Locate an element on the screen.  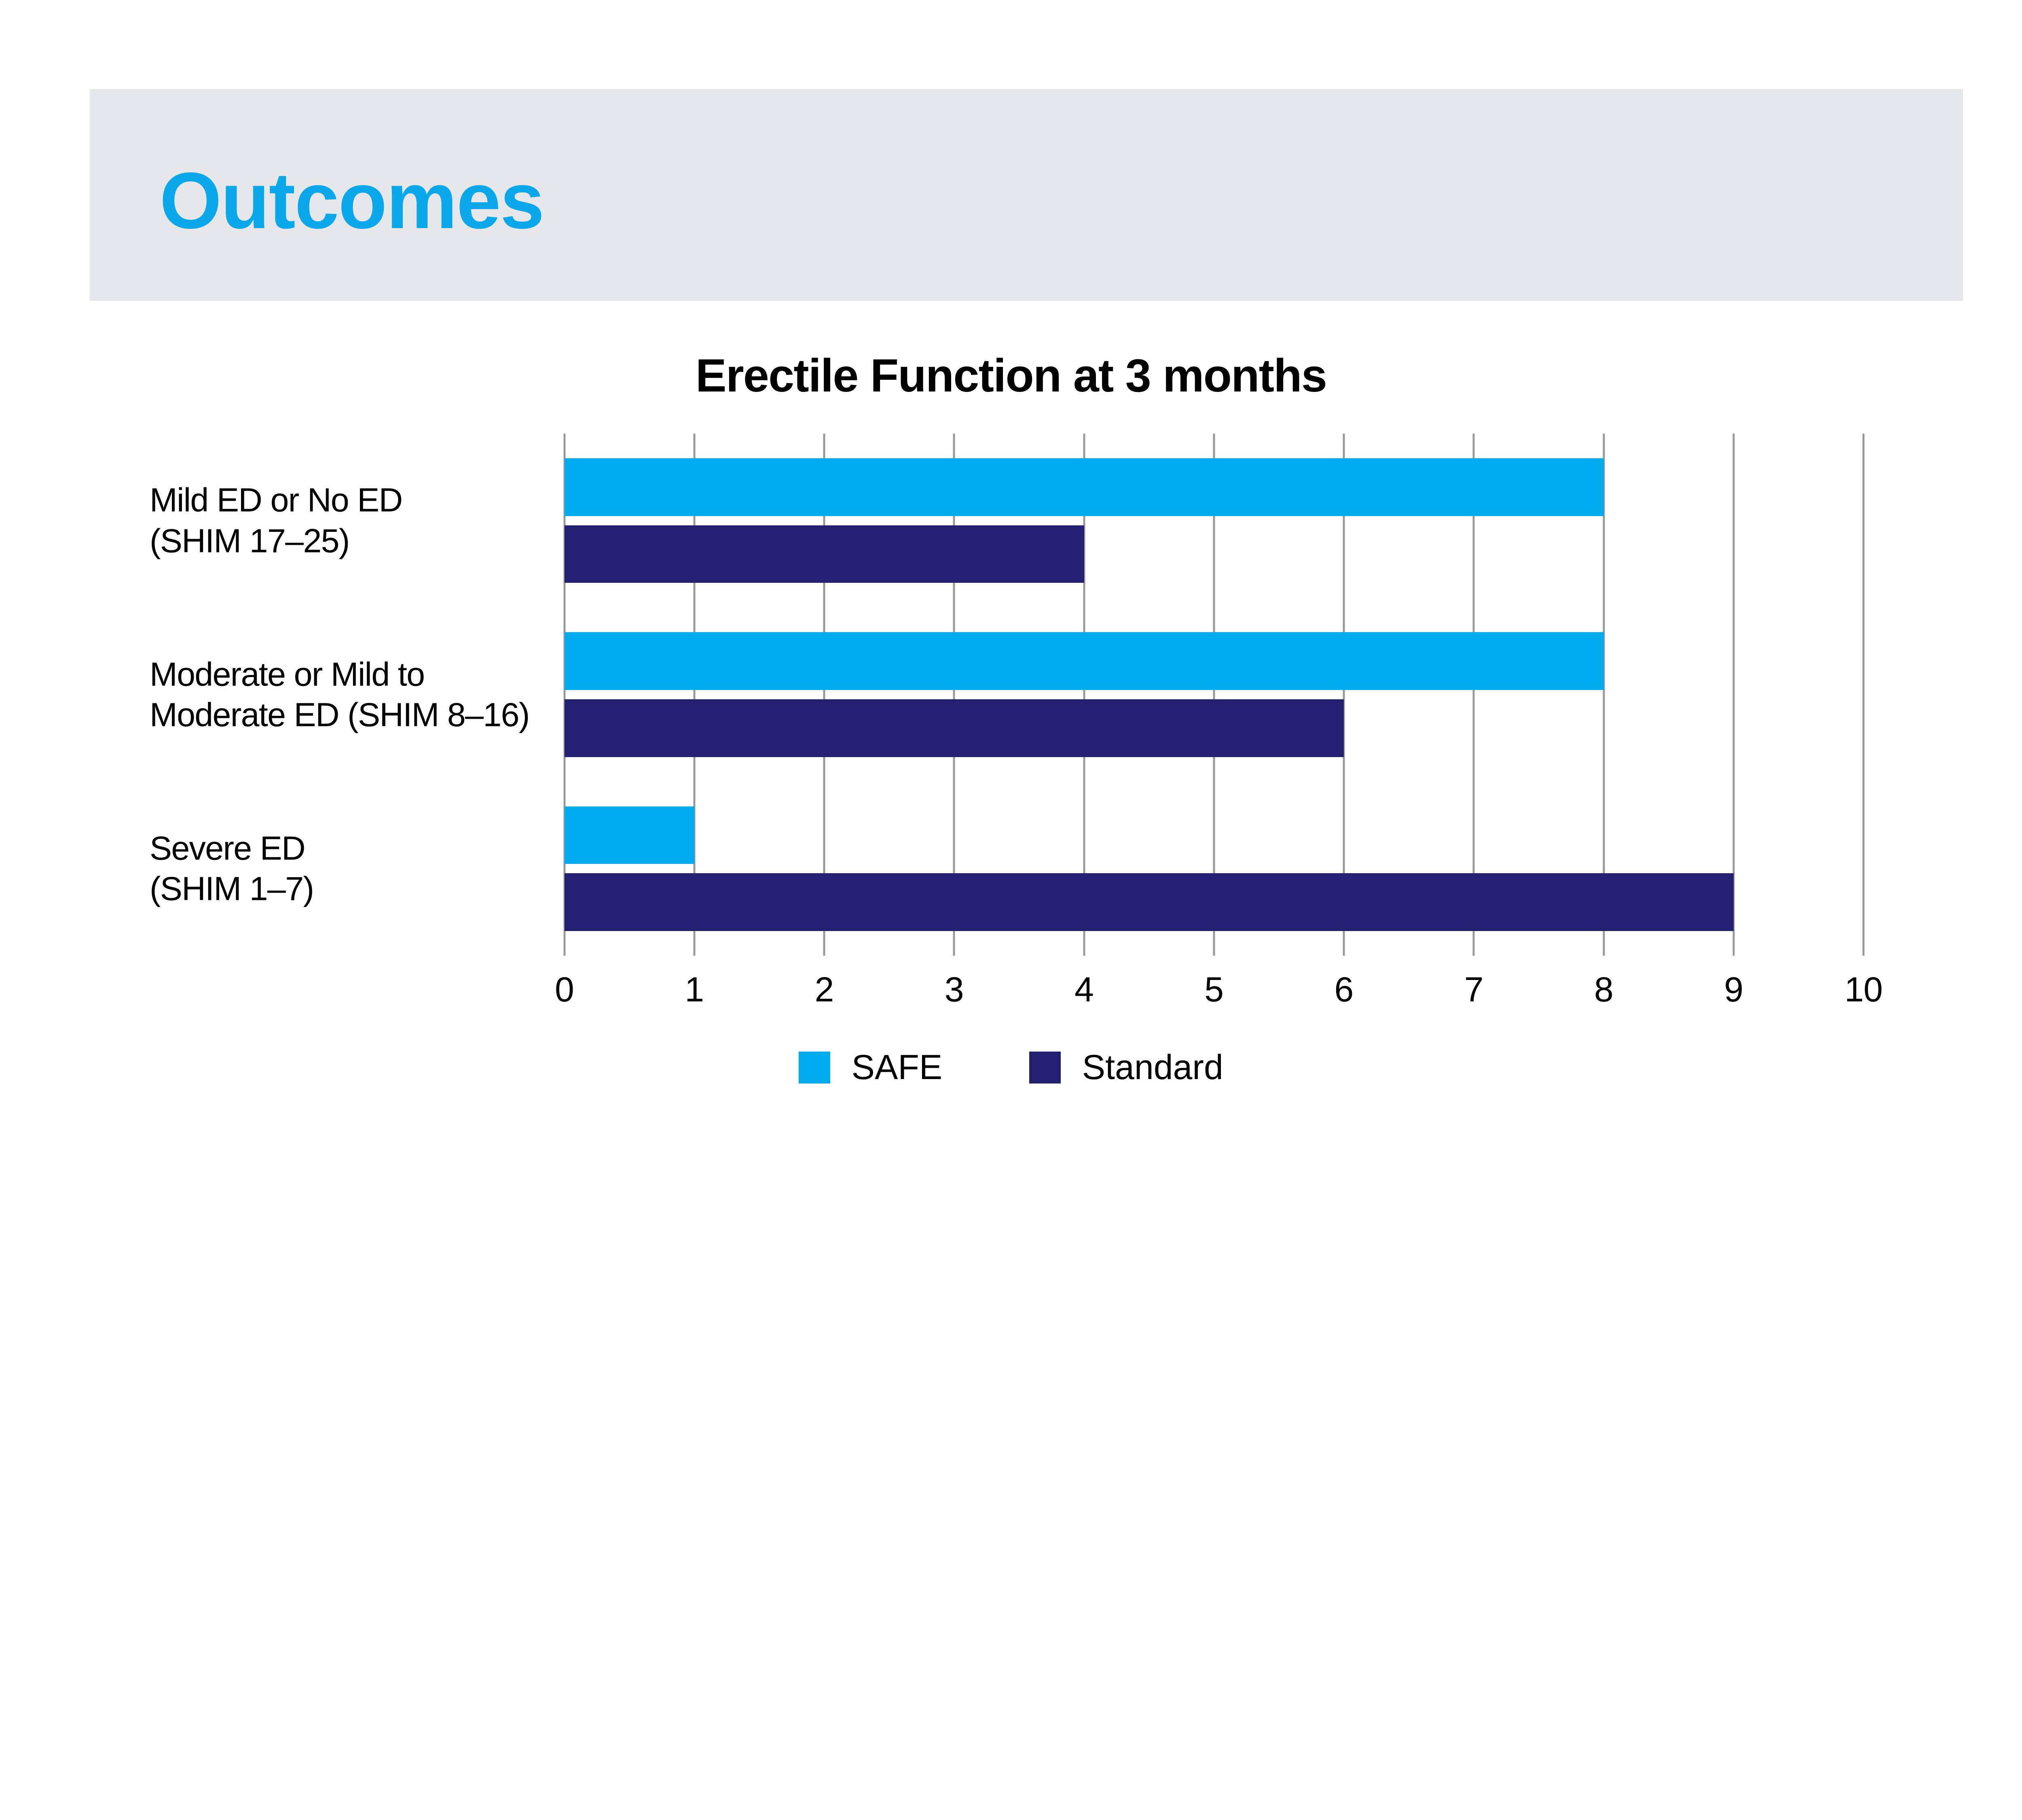
category-label-line: (SHIM 17–25) is located at coordinates (250, 541).